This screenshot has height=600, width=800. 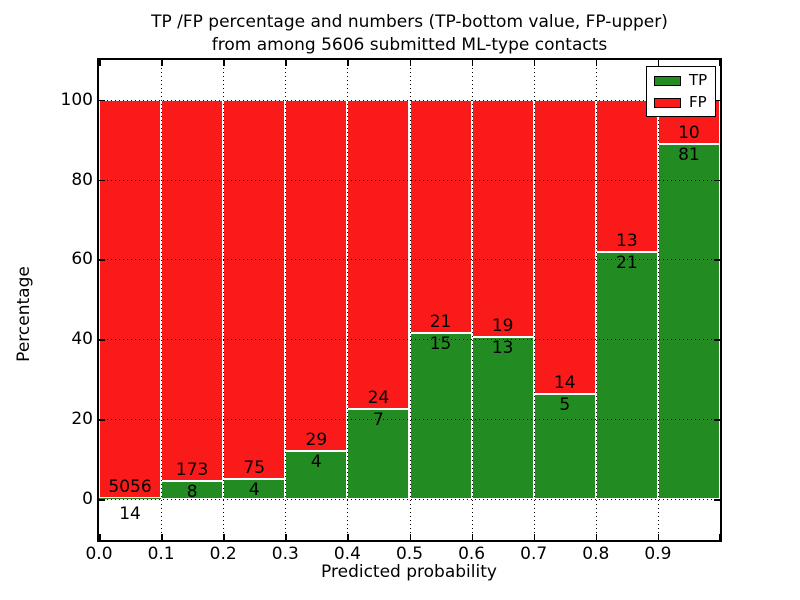 What do you see at coordinates (254, 467) in the screenshot?
I see `fp-count-label: 75` at bounding box center [254, 467].